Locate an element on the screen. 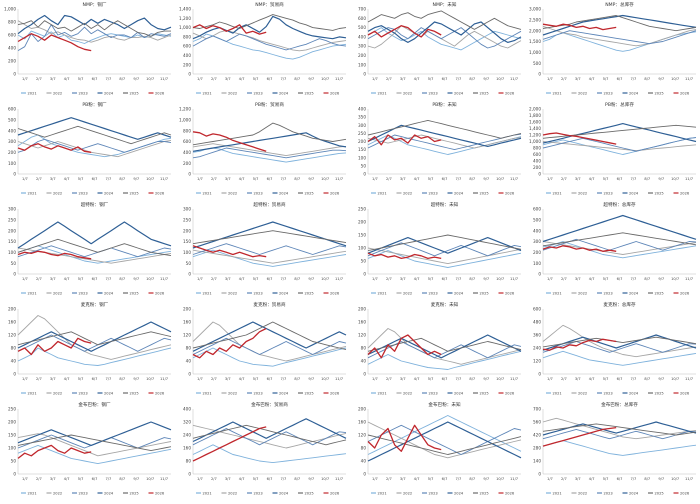 This screenshot has width=700, height=504. x-tick-label: 8/7 is located at coordinates (472, 379).